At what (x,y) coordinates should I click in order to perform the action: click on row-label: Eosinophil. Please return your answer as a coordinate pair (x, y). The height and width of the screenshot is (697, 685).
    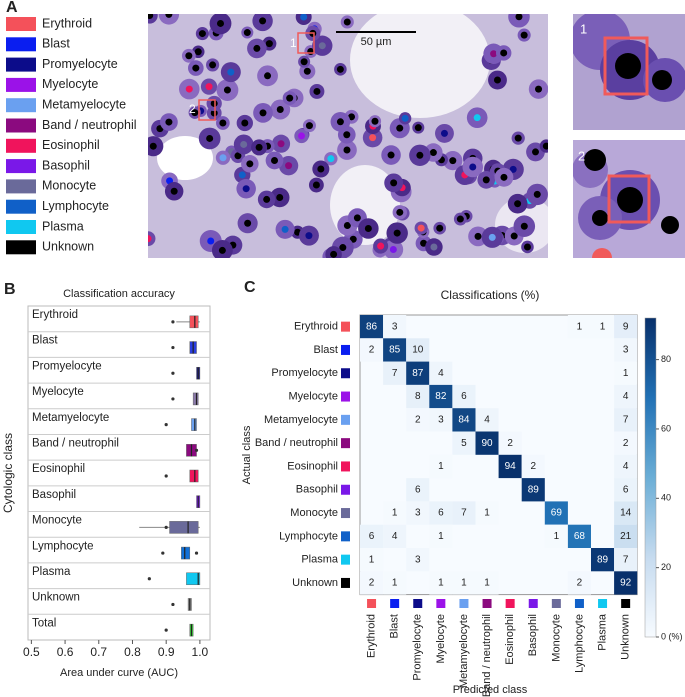
    Looking at the image, I should click on (312, 466).